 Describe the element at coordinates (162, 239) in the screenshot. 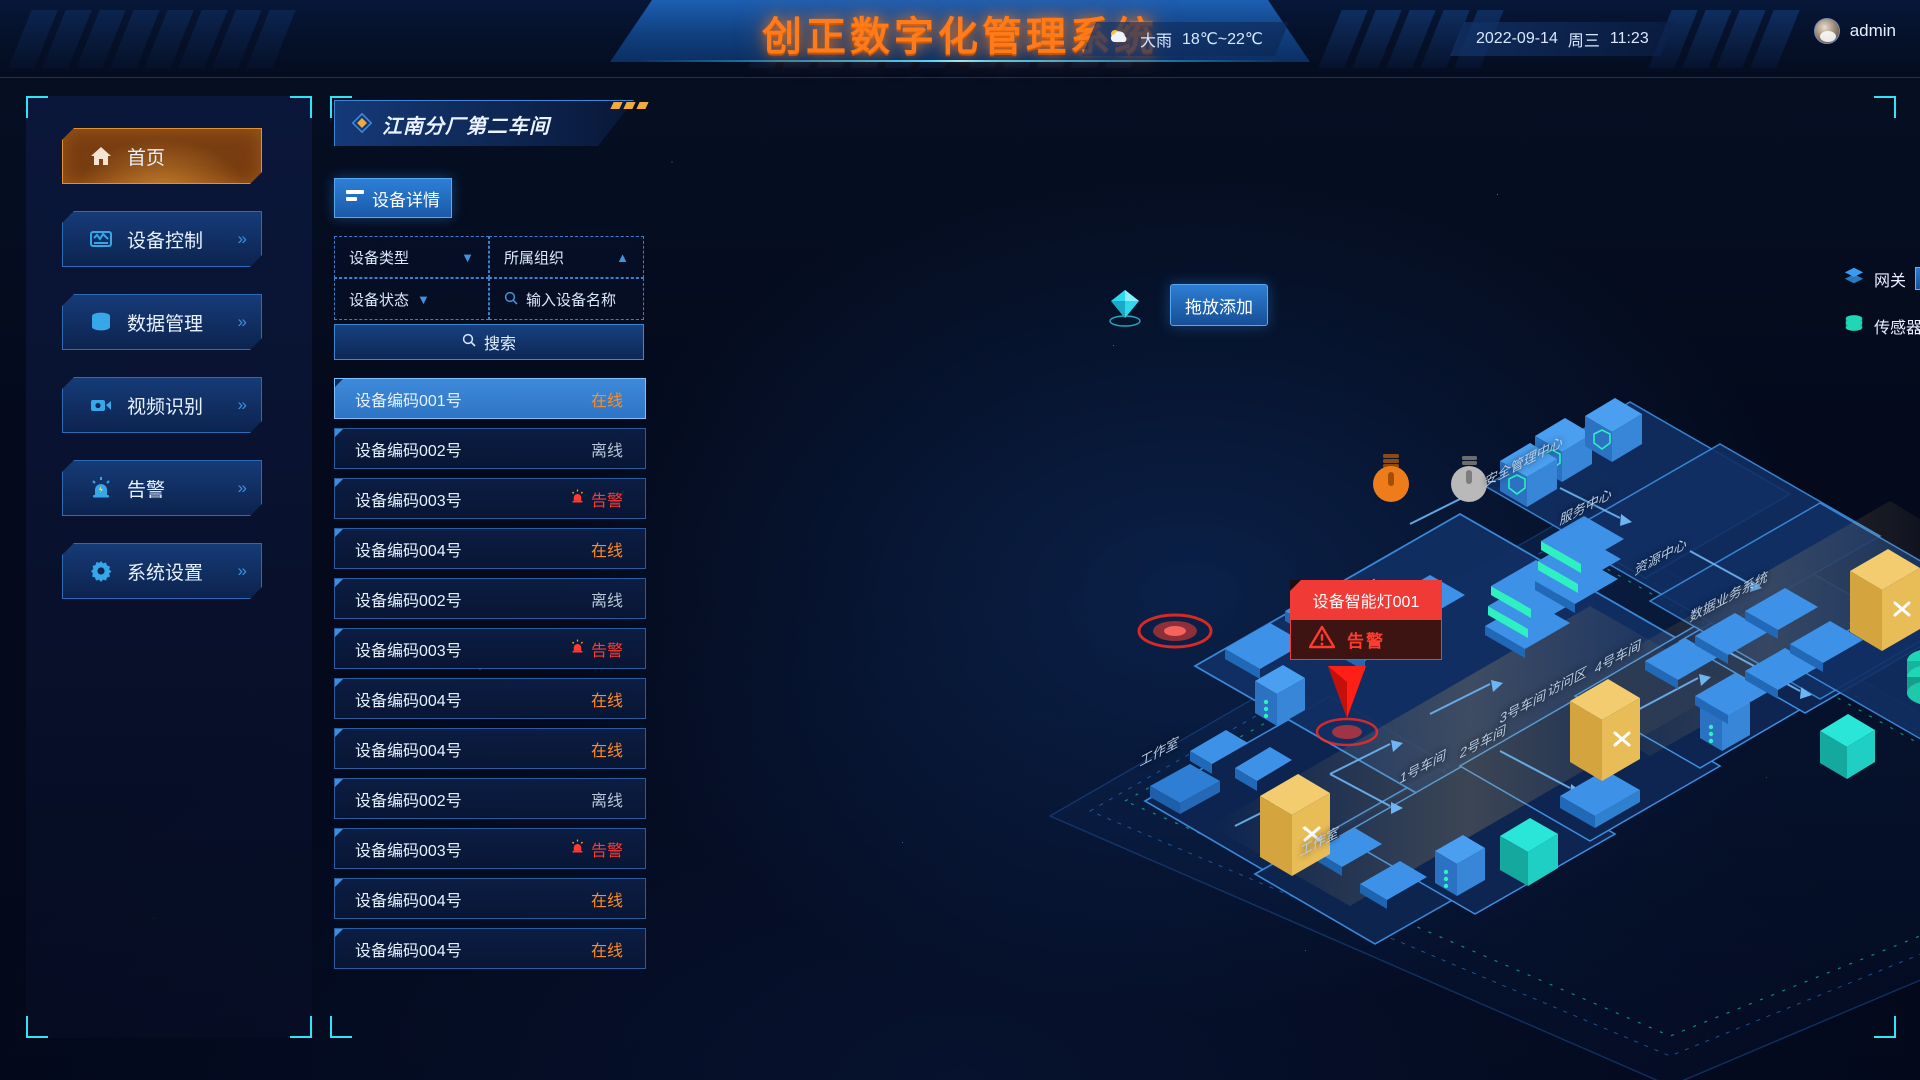

I see `sidebar-item-2: 设备控制 »` at that location.